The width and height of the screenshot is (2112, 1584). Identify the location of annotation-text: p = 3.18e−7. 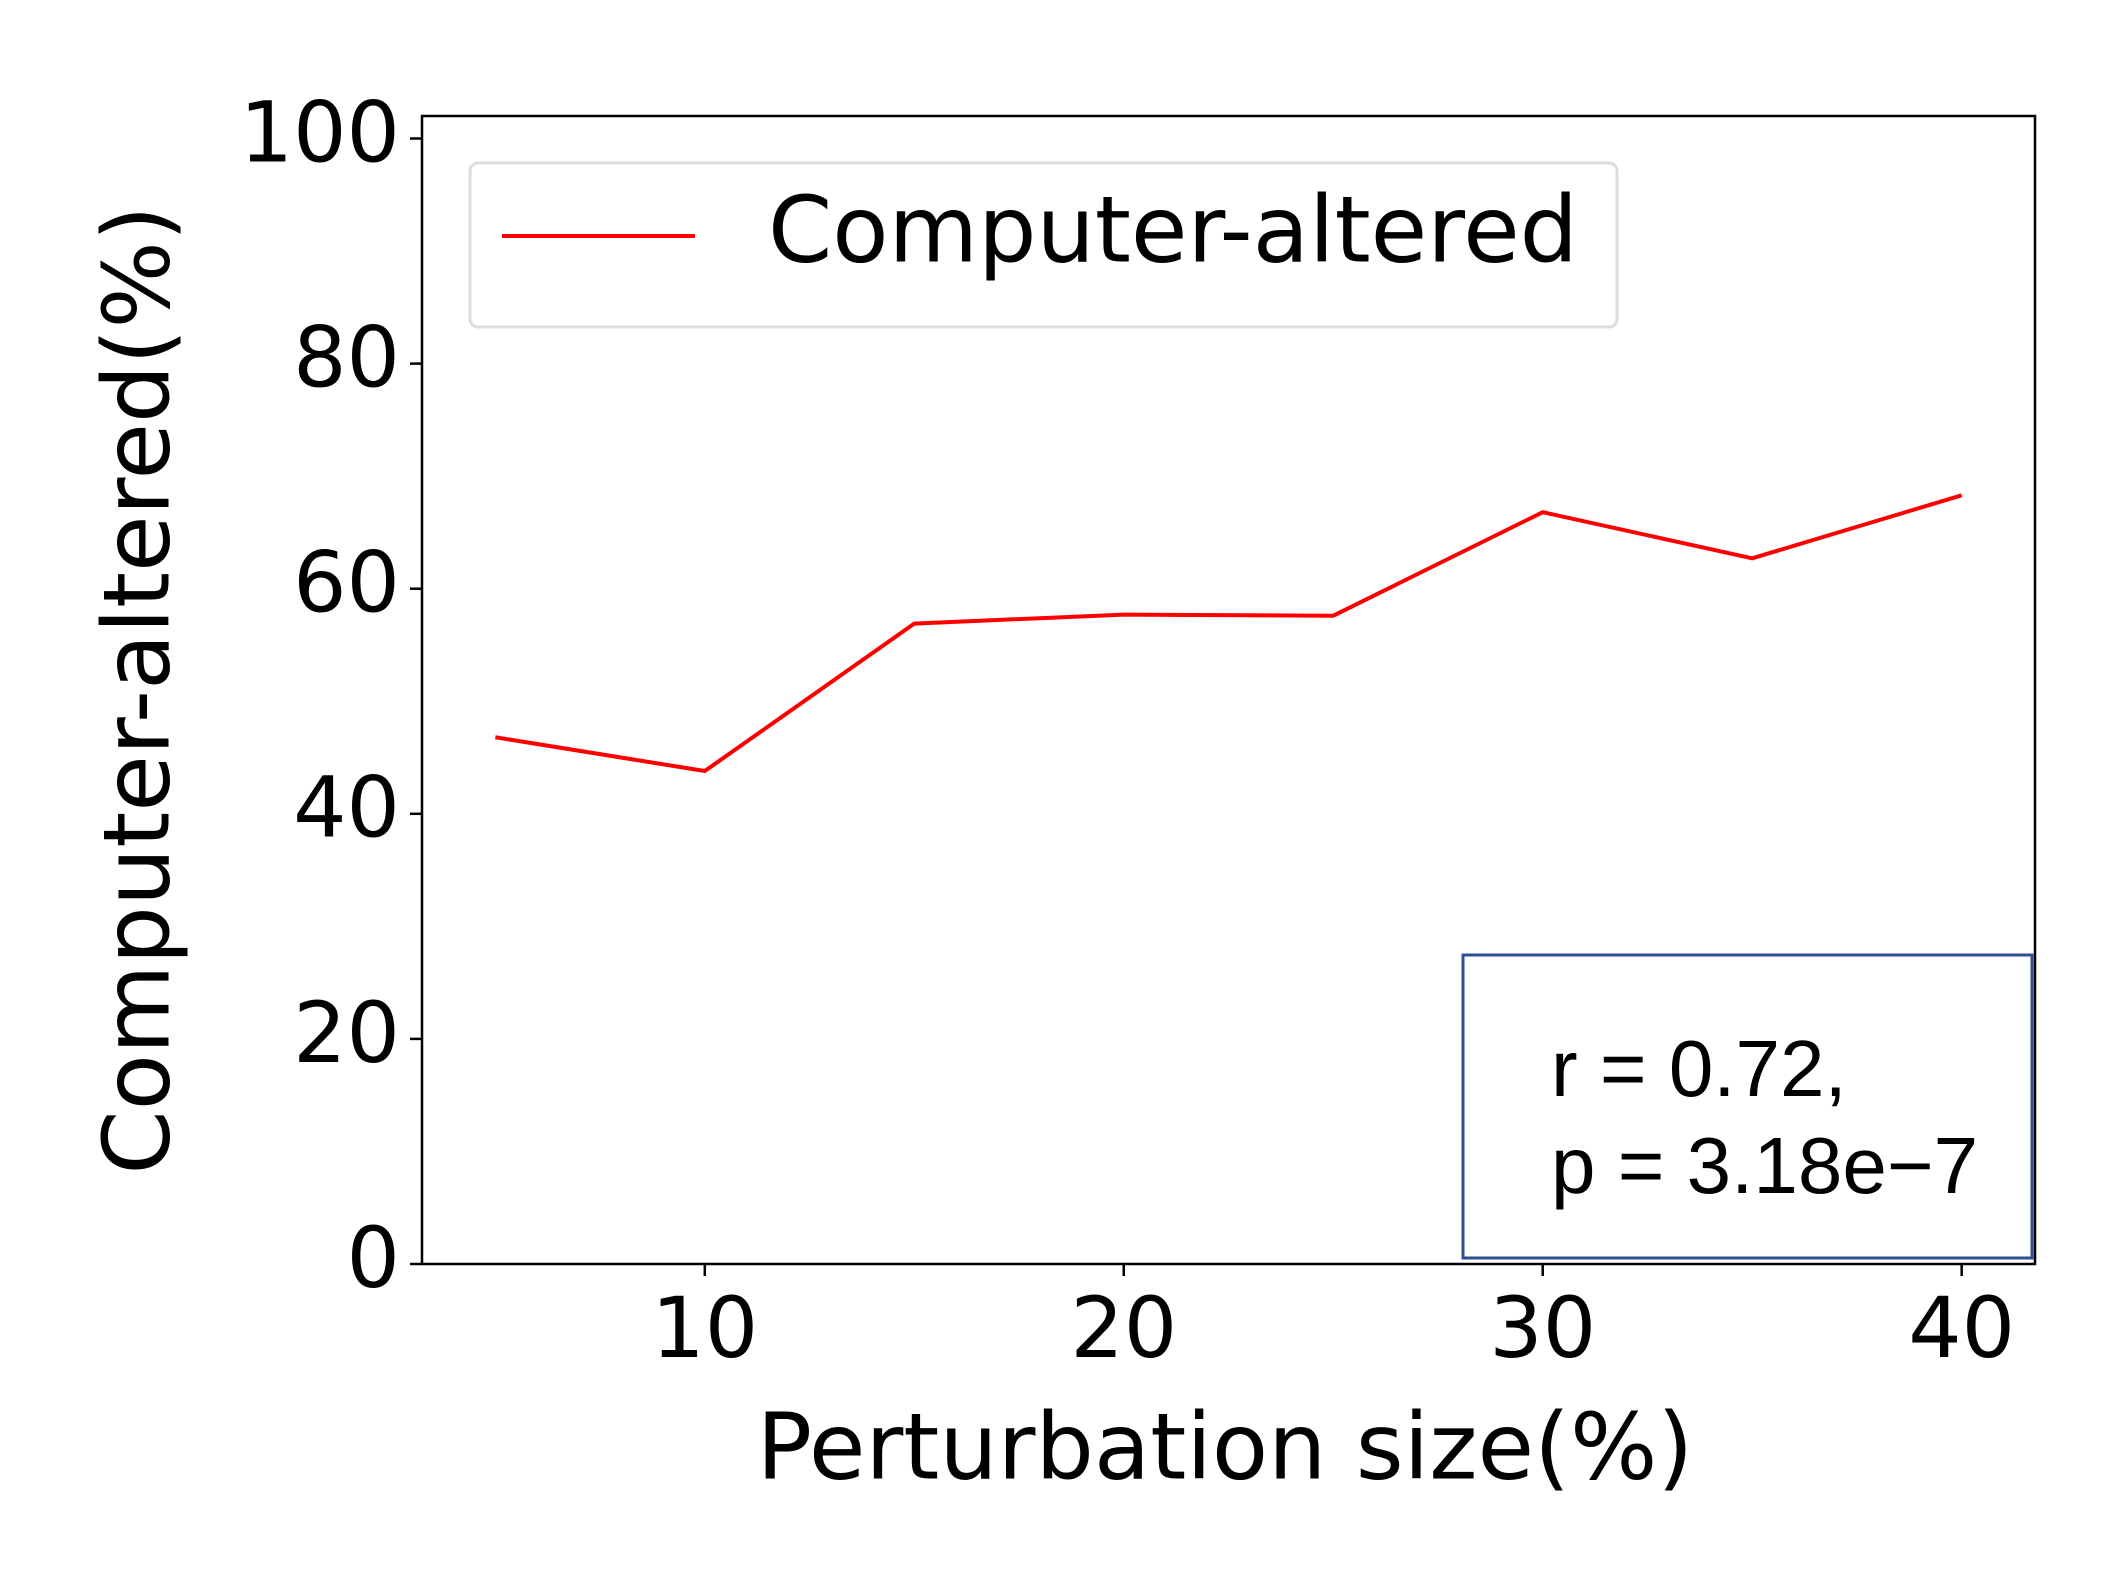
(1764, 1165).